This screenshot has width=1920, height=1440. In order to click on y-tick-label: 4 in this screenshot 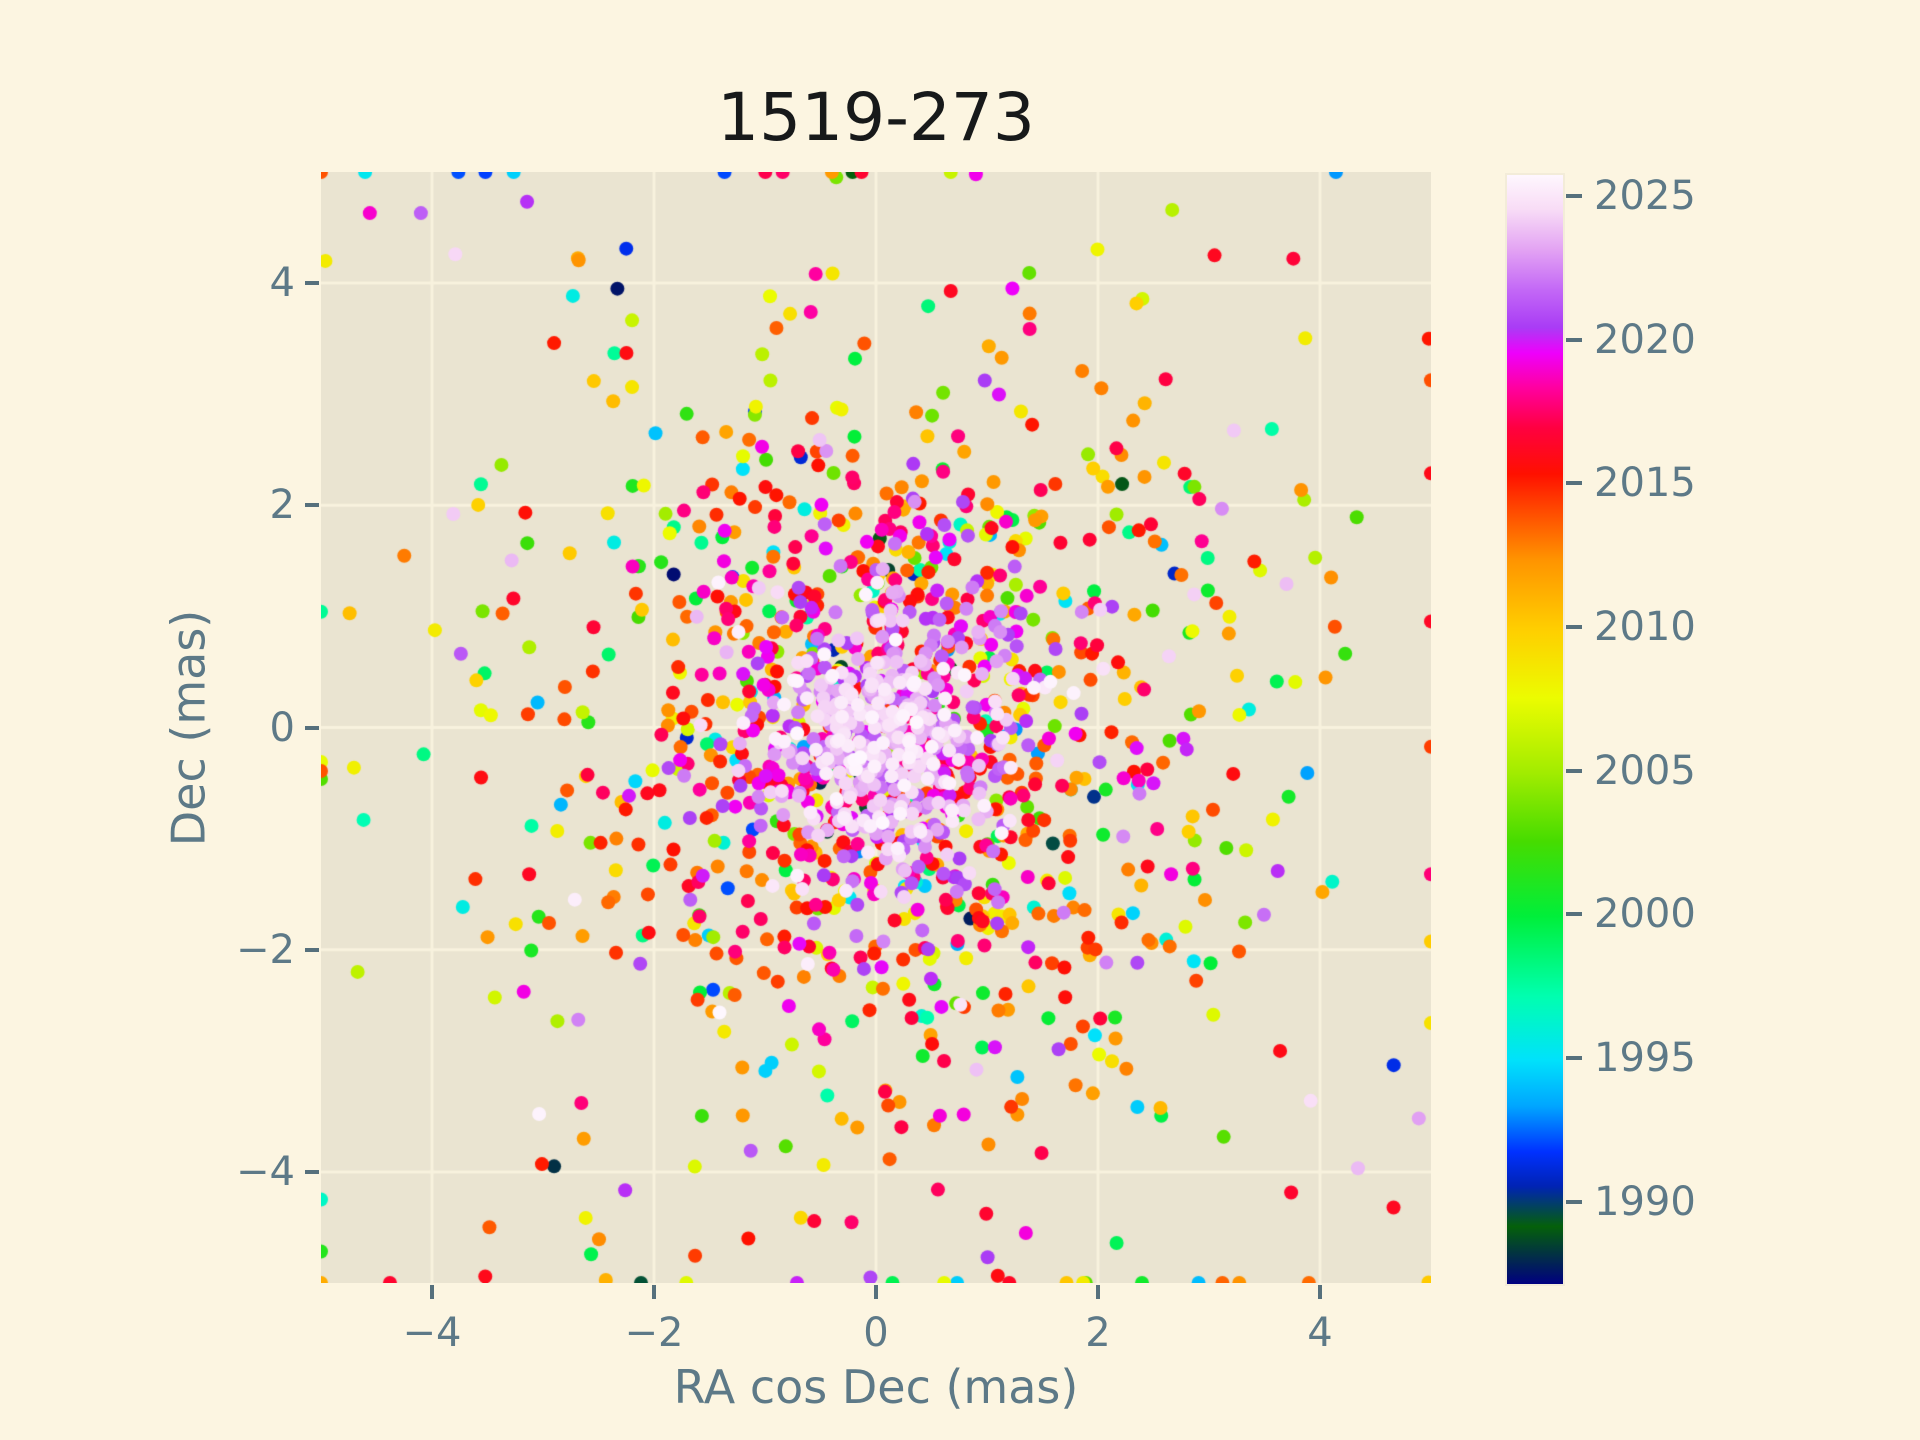, I will do `click(282, 283)`.